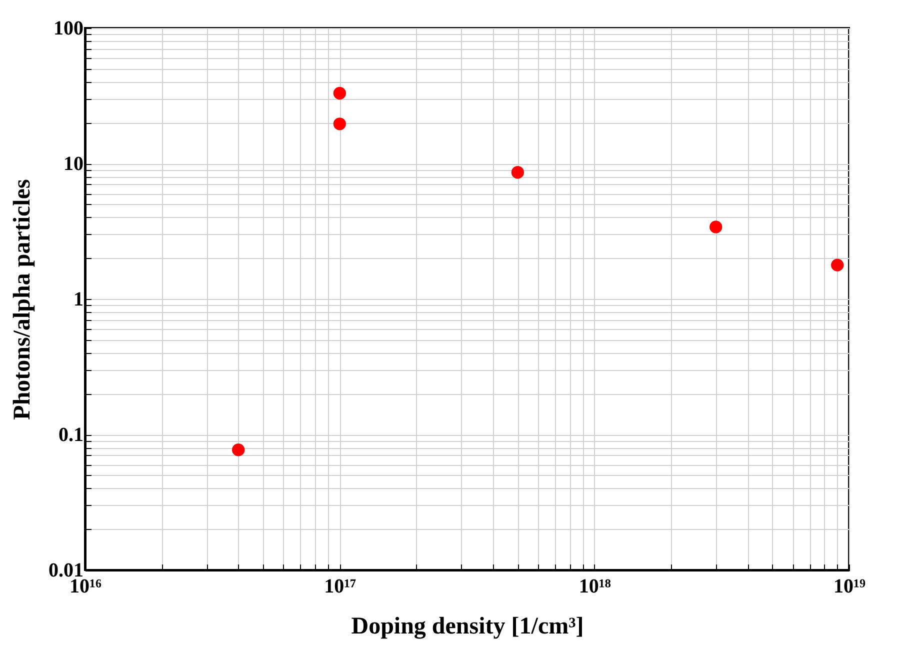  I want to click on y-tick-label: 0.1, so click(71, 435).